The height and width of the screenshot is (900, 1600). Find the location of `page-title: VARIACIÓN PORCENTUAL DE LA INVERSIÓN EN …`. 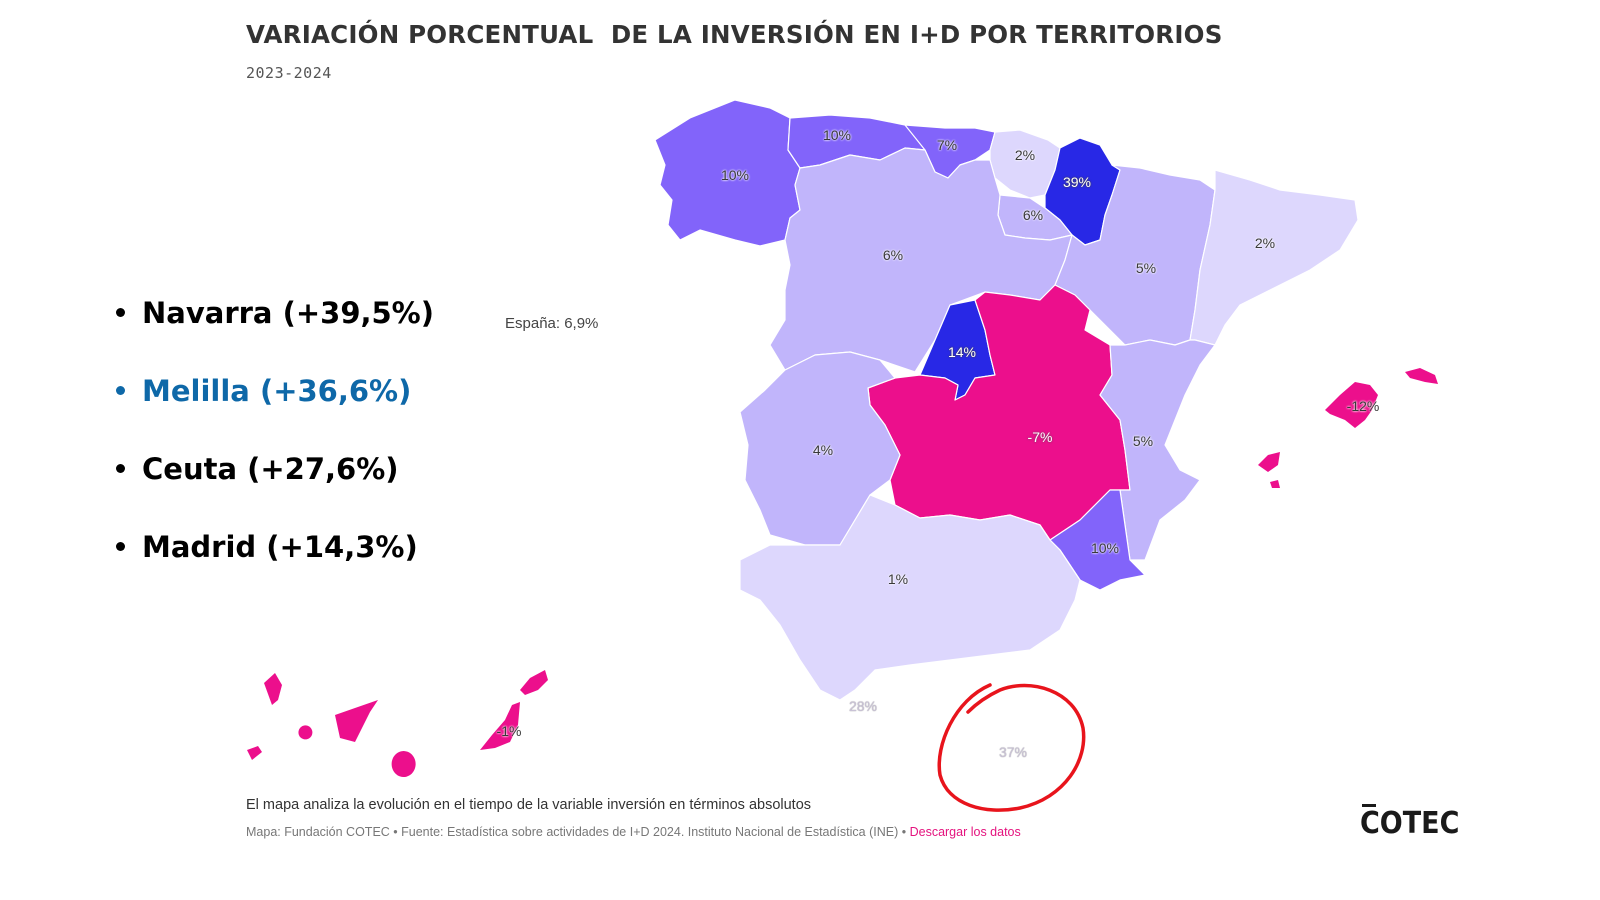

page-title: VARIACIÓN PORCENTUAL DE LA INVERSIÓN EN … is located at coordinates (734, 34).